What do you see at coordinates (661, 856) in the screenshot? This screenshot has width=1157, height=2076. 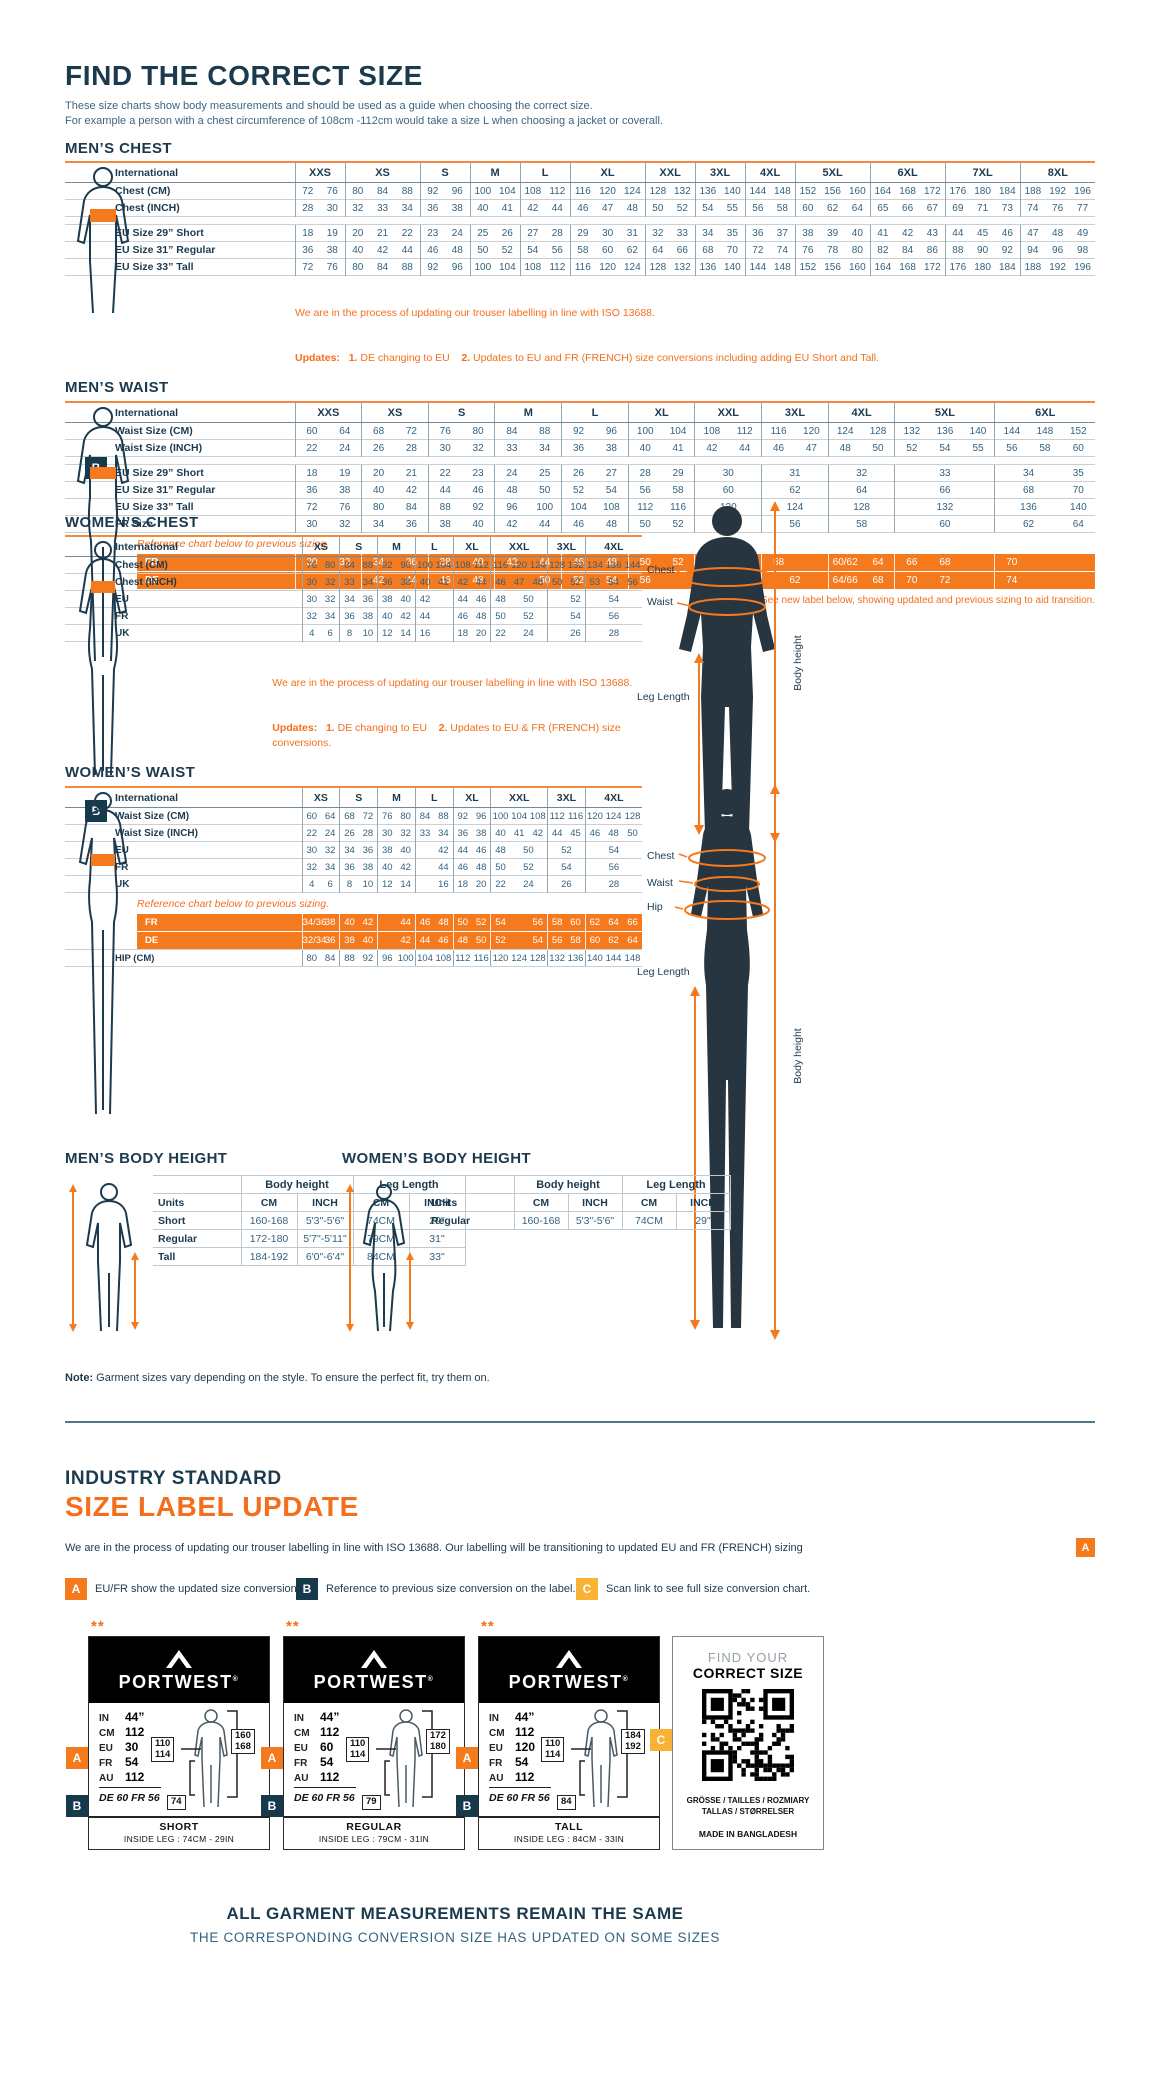 I see `chest-label: Chest` at bounding box center [661, 856].